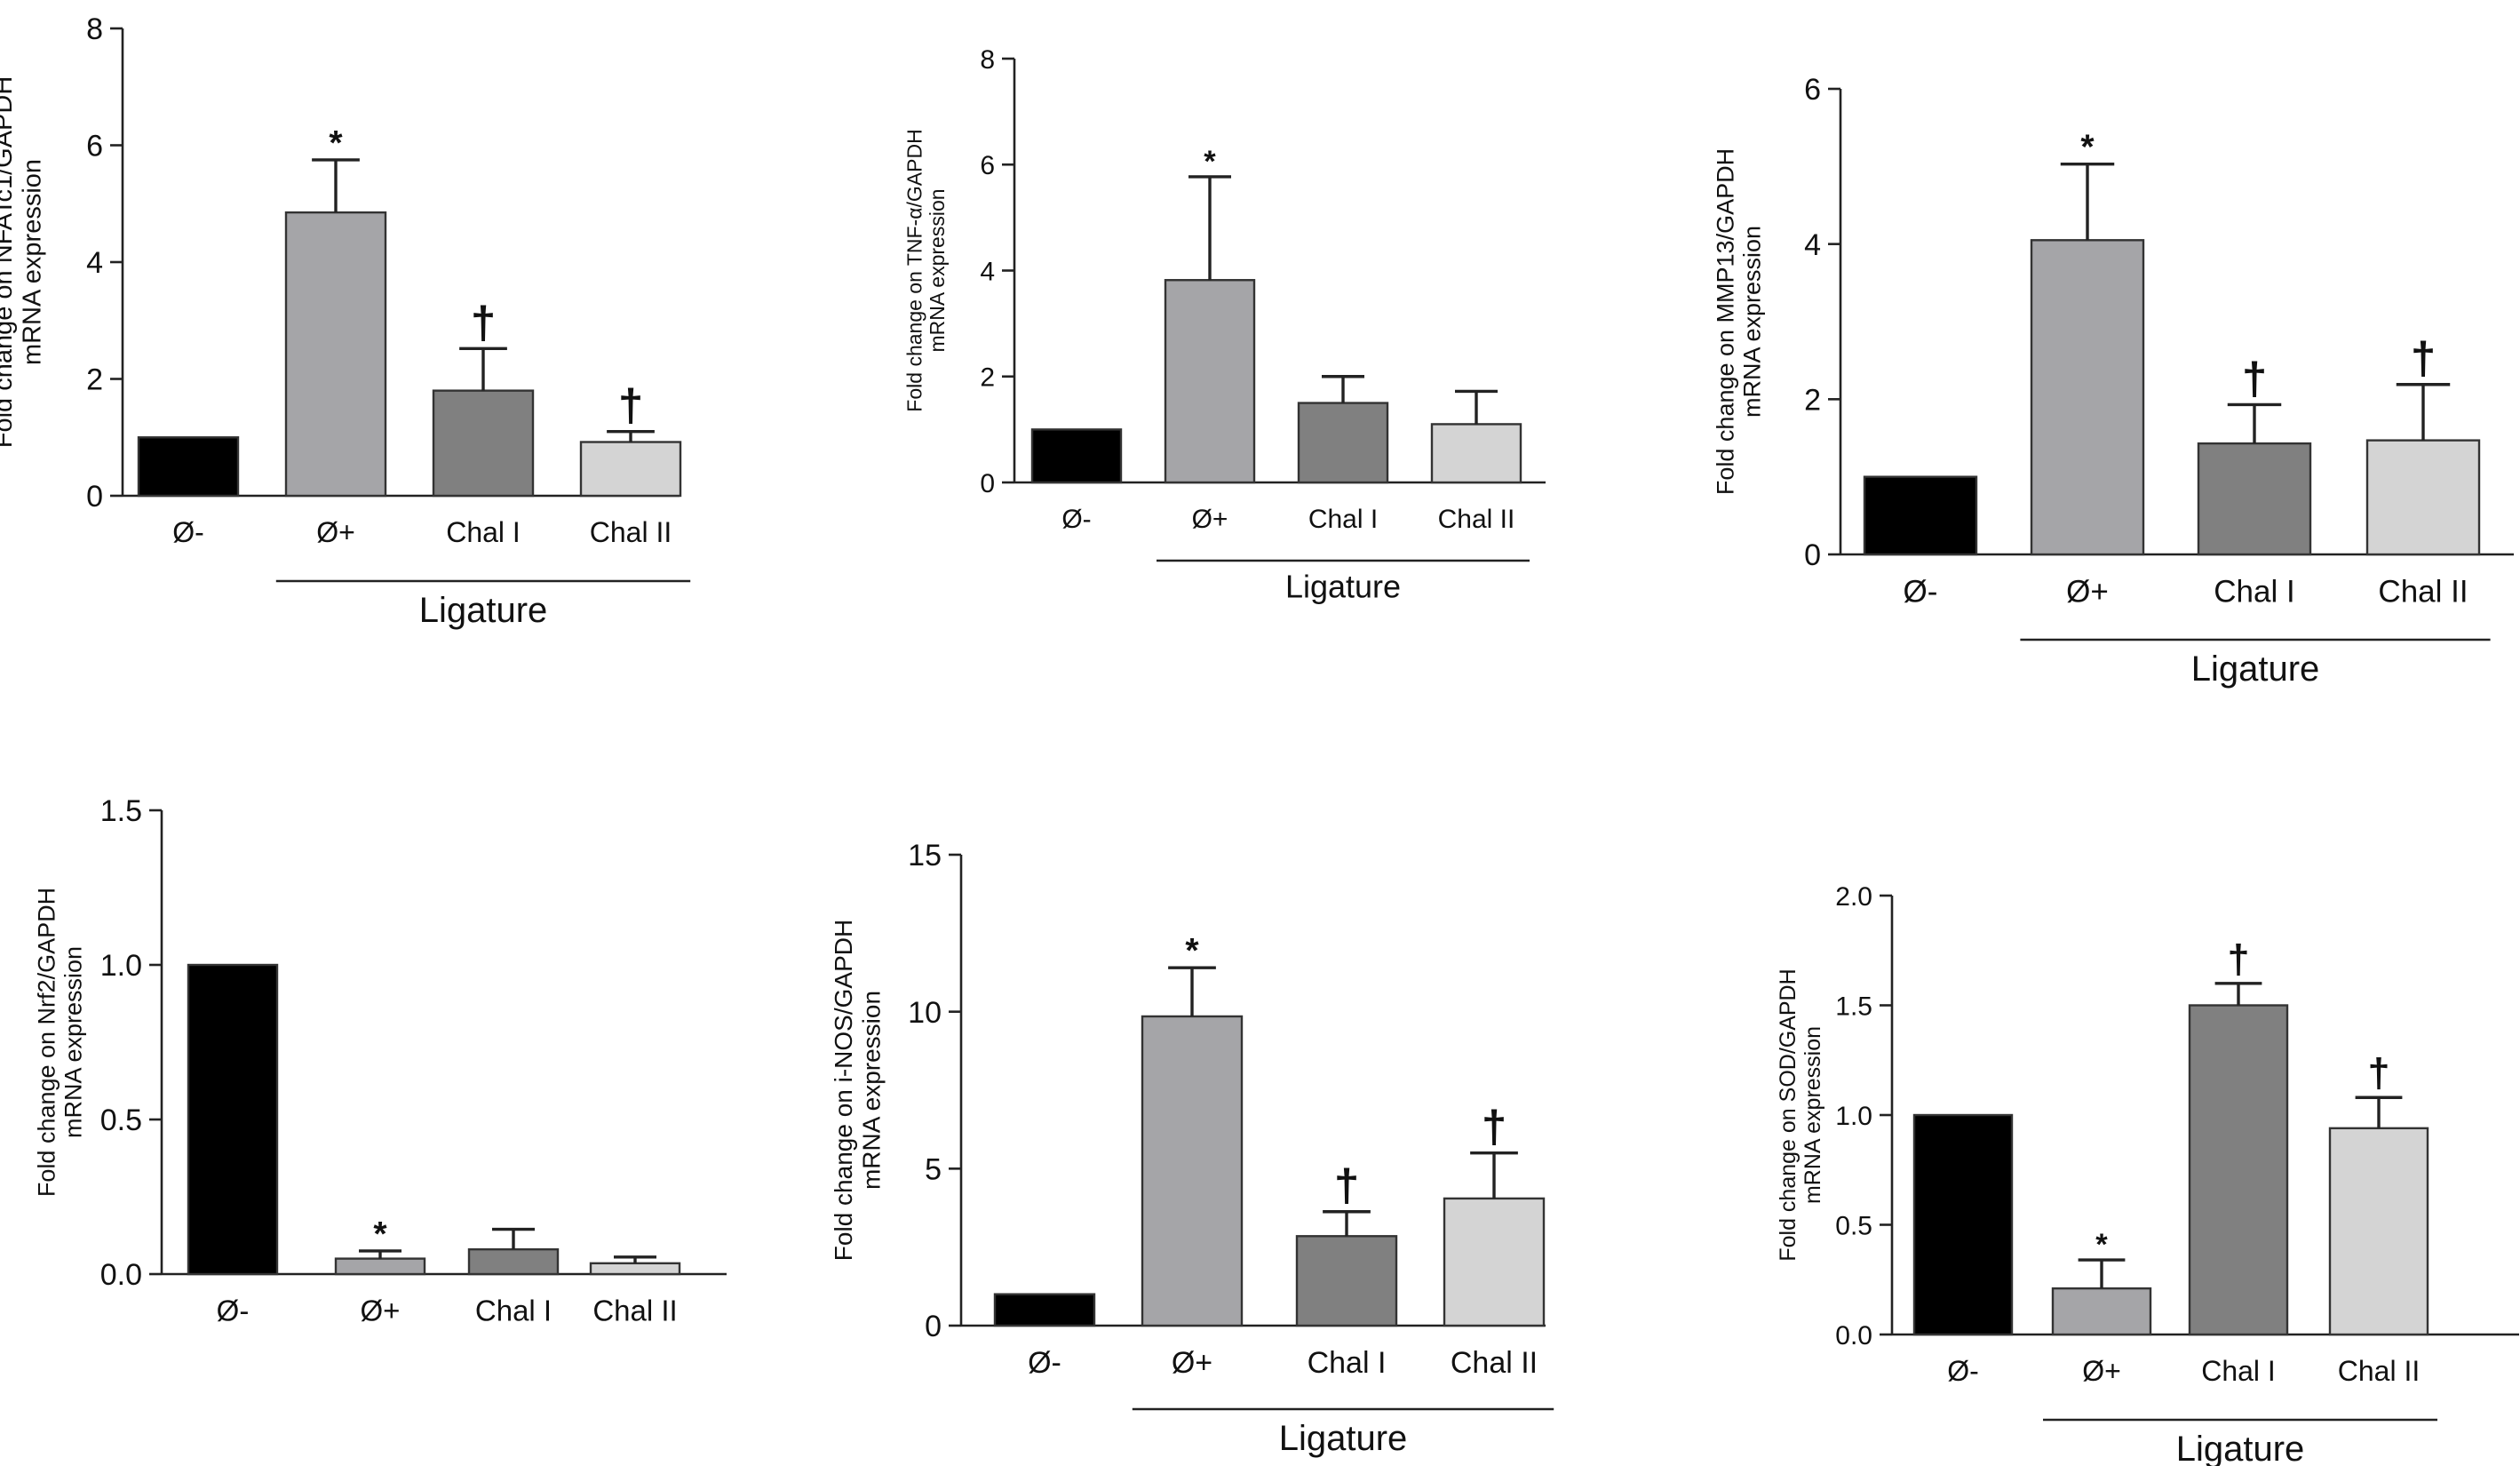 The image size is (2520, 1466). What do you see at coordinates (1789, 1114) in the screenshot?
I see `y-axis-label-line: Fold change on SOD/GAPDH` at bounding box center [1789, 1114].